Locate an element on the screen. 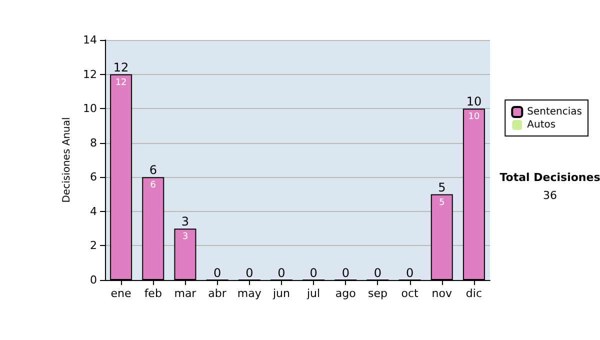  x-tick-label: ene is located at coordinates (121, 293).